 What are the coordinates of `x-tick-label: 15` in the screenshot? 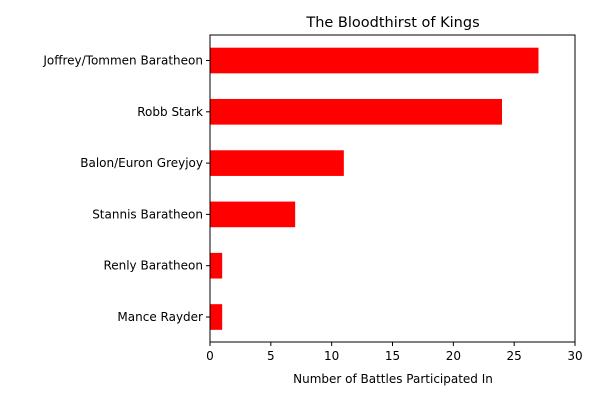 It's located at (392, 356).